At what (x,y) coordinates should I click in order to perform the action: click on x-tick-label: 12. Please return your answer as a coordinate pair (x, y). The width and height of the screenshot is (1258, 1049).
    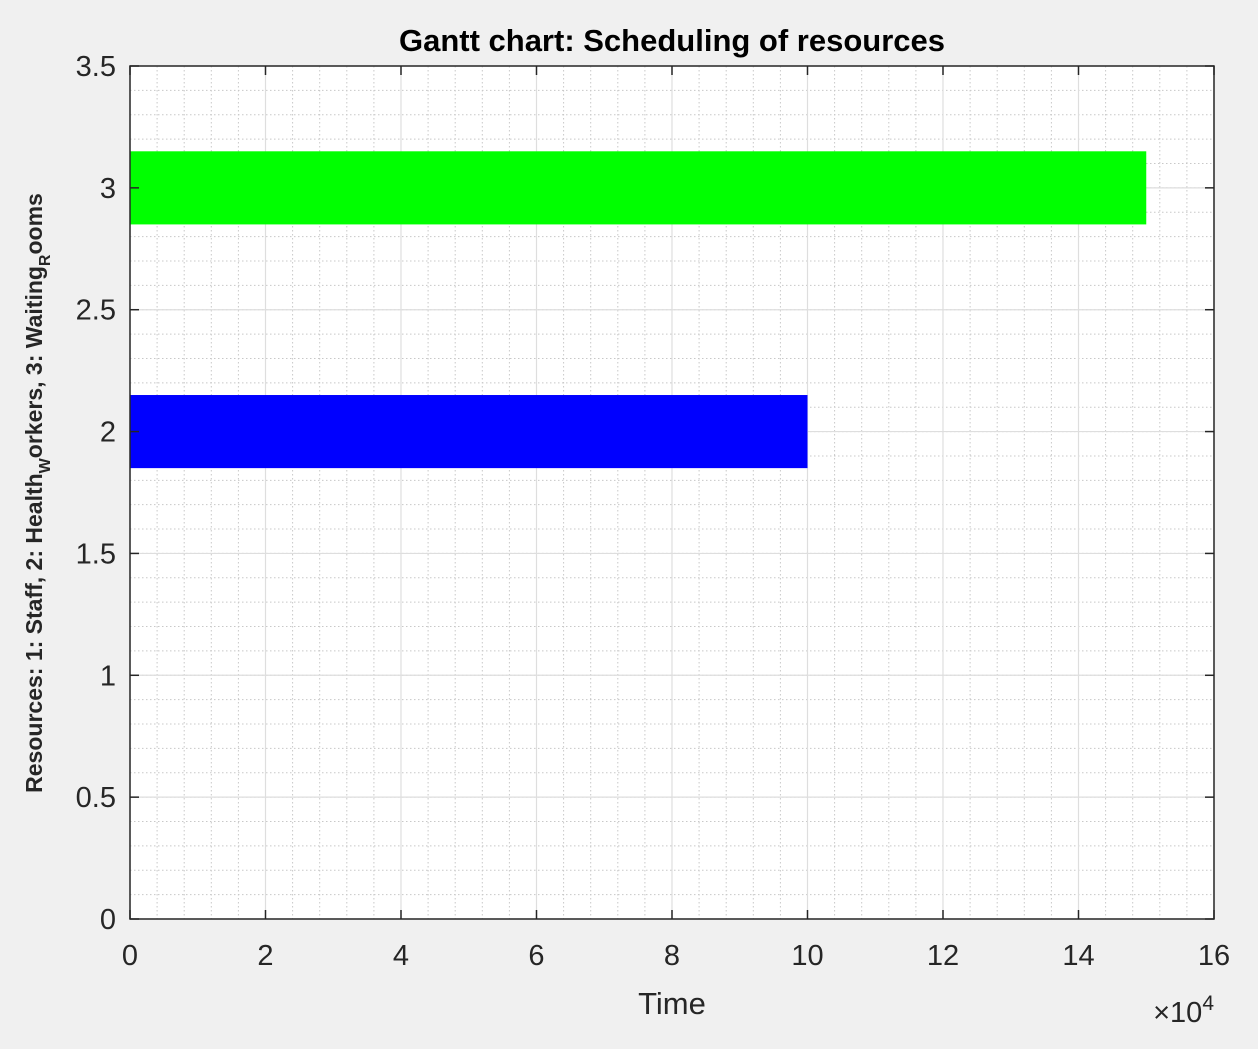
    Looking at the image, I should click on (943, 956).